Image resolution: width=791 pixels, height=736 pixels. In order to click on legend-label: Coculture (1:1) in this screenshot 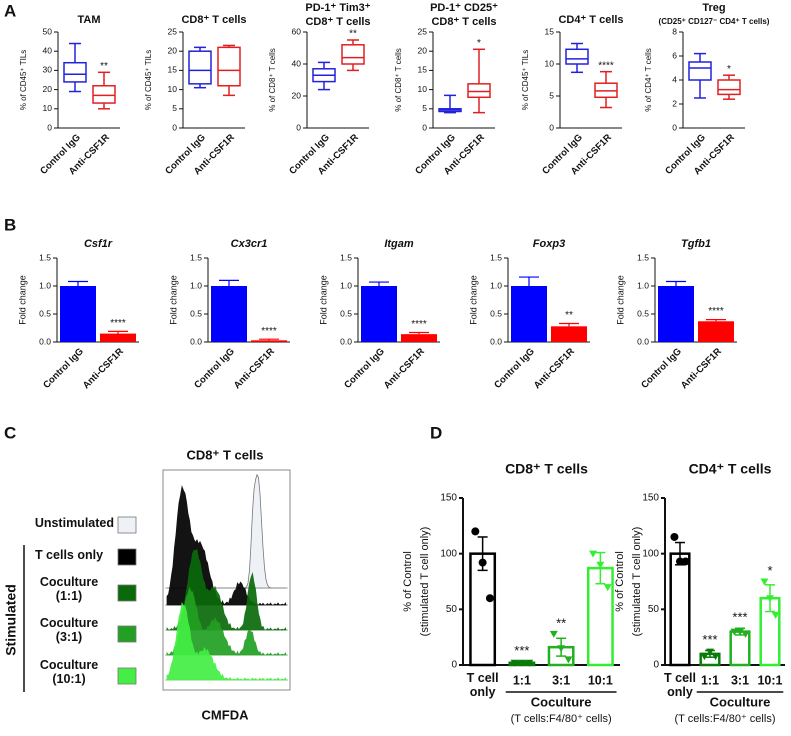, I will do `click(69, 589)`.